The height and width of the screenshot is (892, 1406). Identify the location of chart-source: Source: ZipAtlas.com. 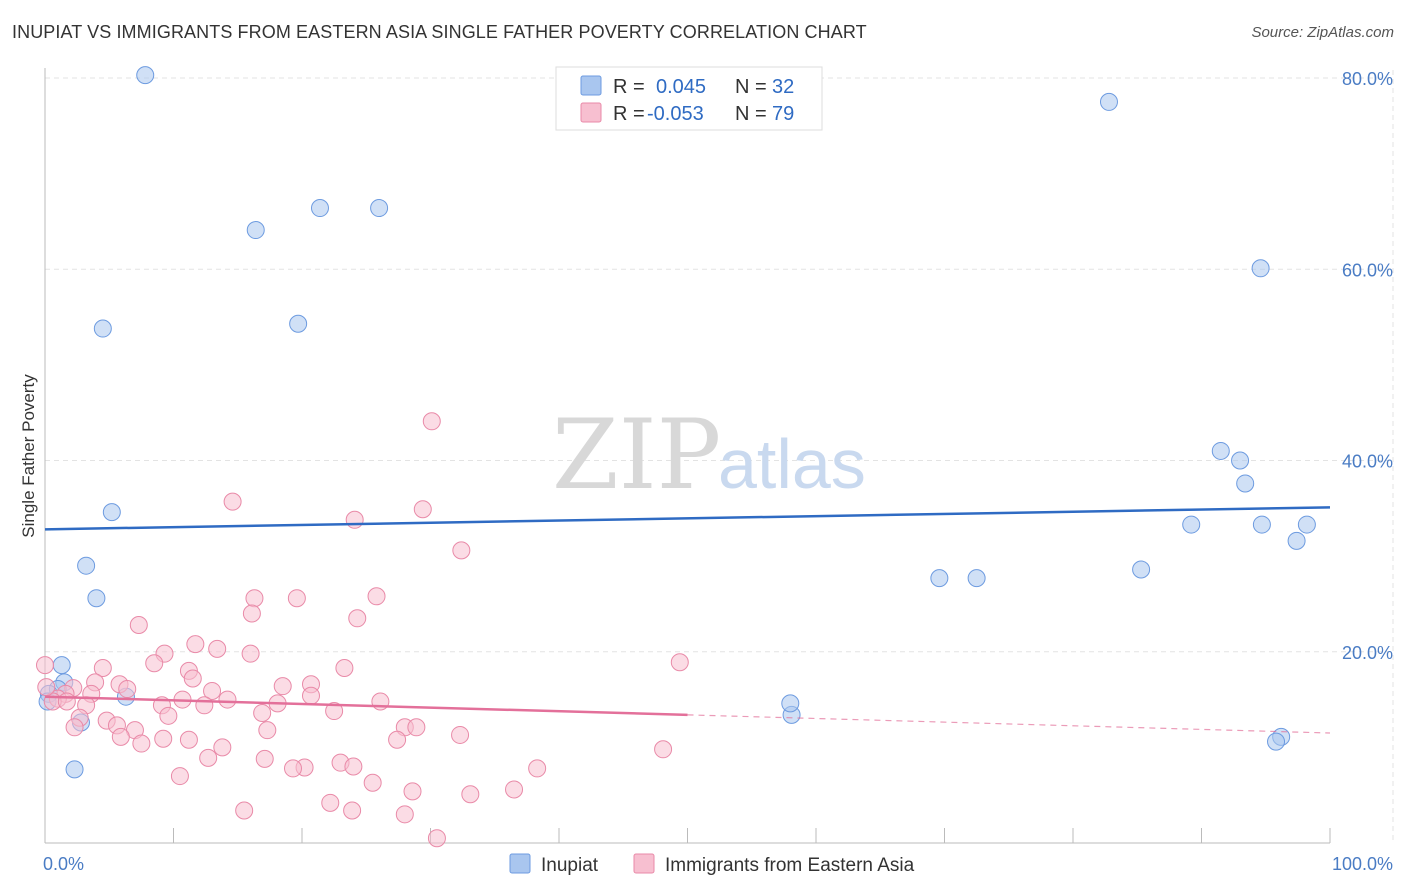
(1322, 32).